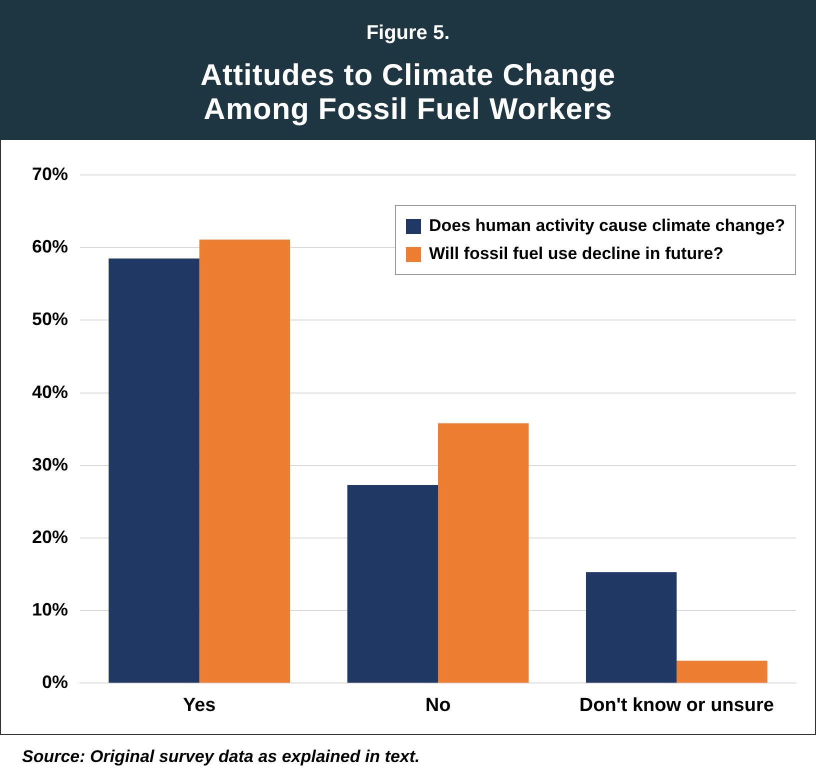 This screenshot has height=778, width=816. I want to click on y-tick-label: 50%, so click(50, 319).